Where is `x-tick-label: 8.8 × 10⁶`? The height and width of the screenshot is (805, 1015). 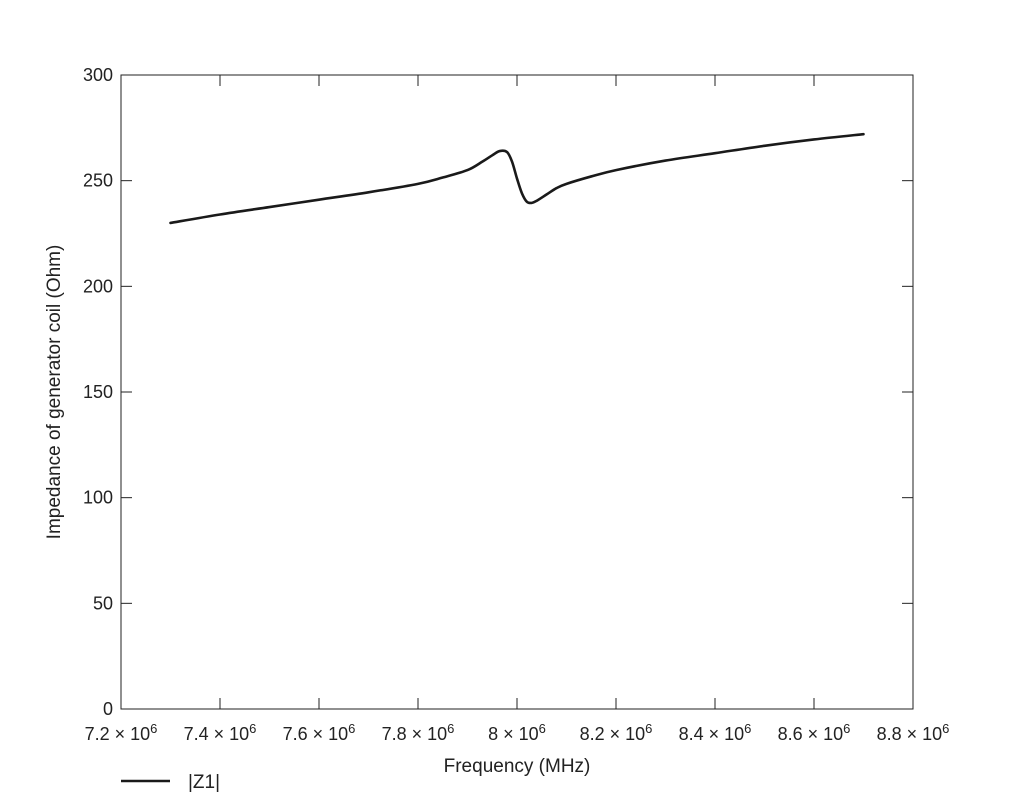 x-tick-label: 8.8 × 10⁶ is located at coordinates (913, 732).